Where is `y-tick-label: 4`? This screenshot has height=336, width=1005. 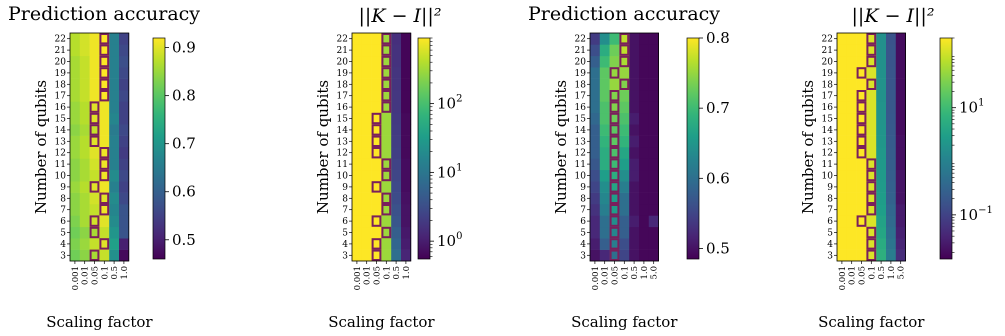 y-tick-label: 4 is located at coordinates (583, 245).